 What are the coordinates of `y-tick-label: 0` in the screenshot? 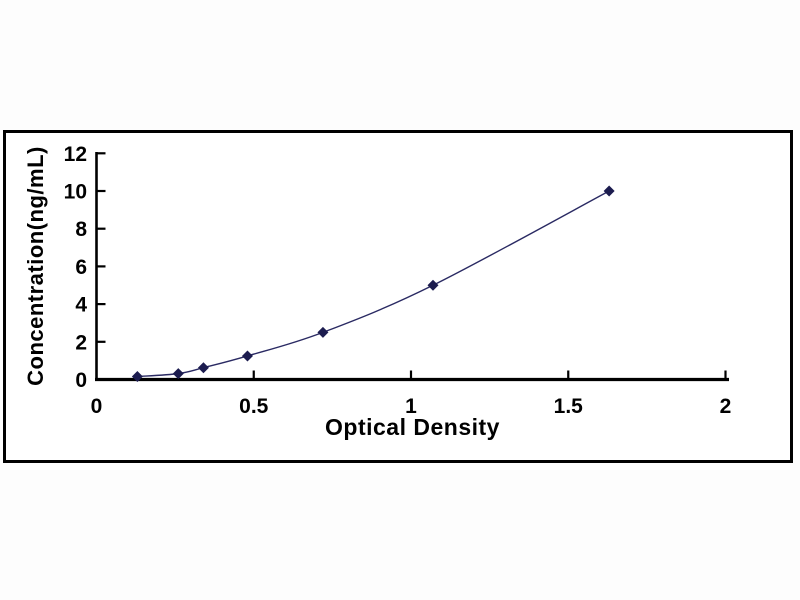 It's located at (81, 380).